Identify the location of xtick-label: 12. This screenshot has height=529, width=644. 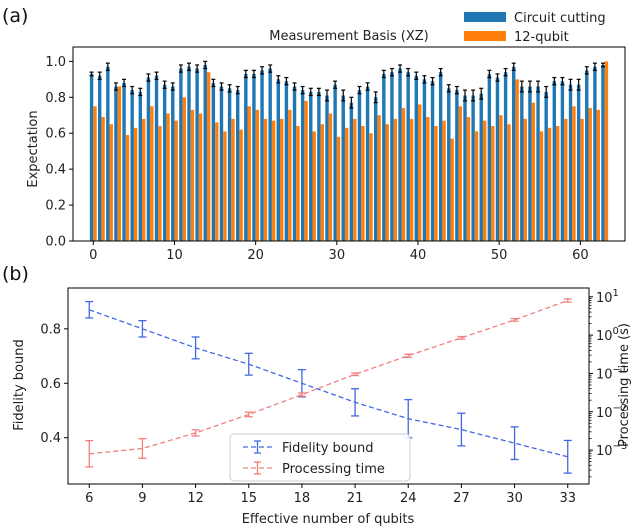
(195, 498).